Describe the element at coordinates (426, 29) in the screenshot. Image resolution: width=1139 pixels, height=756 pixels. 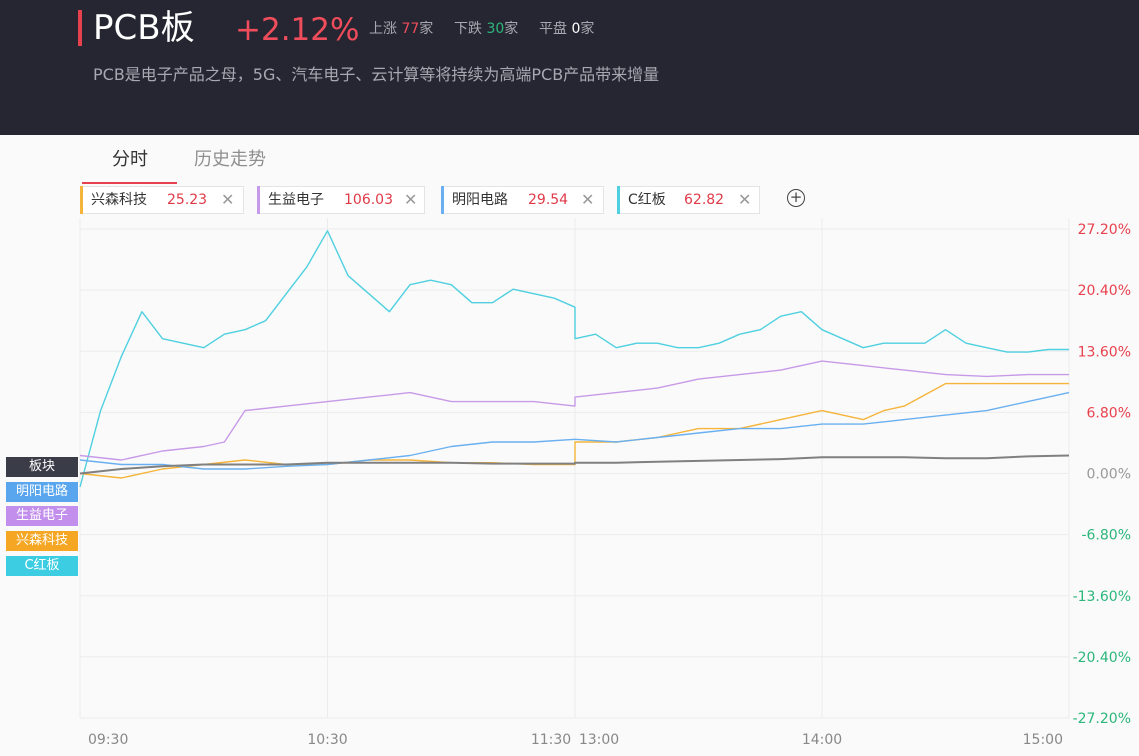
I see `up-unit: 家` at that location.